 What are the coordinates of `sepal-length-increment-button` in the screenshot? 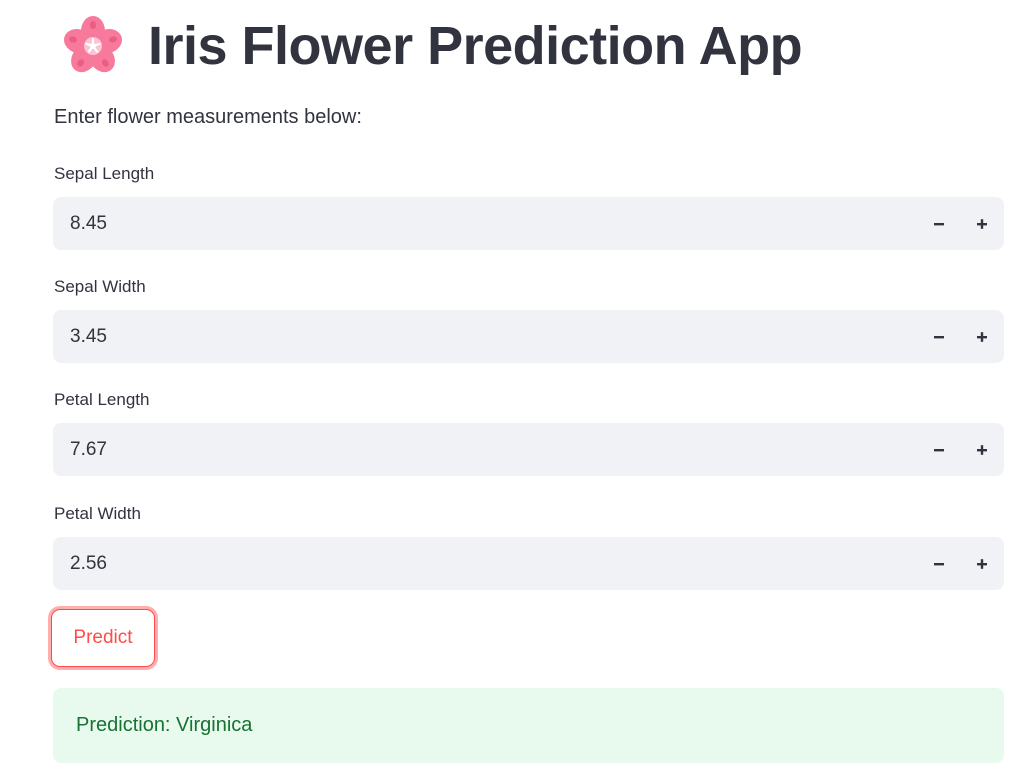 It's located at (981, 223).